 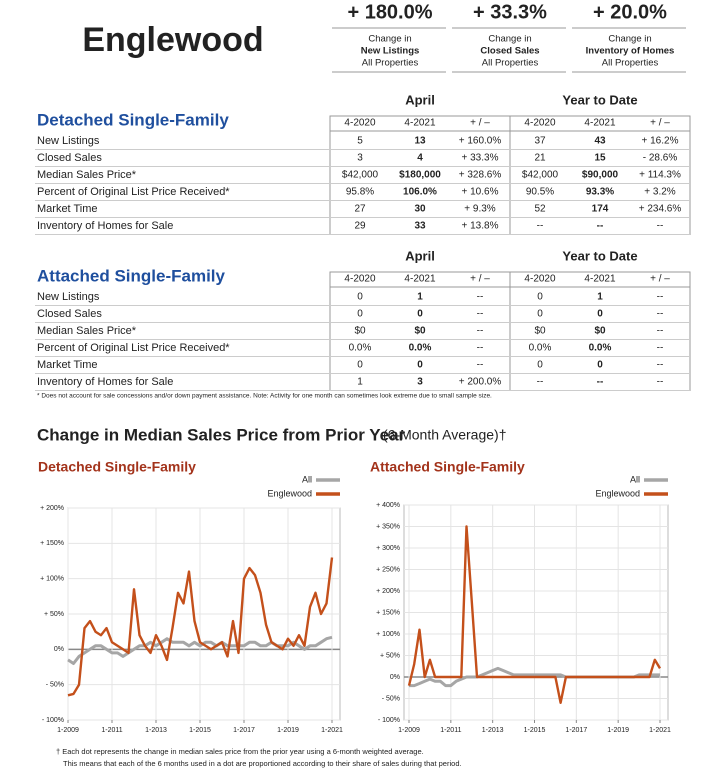 What do you see at coordinates (388, 526) in the screenshot?
I see `y-tick-label: + 350%` at bounding box center [388, 526].